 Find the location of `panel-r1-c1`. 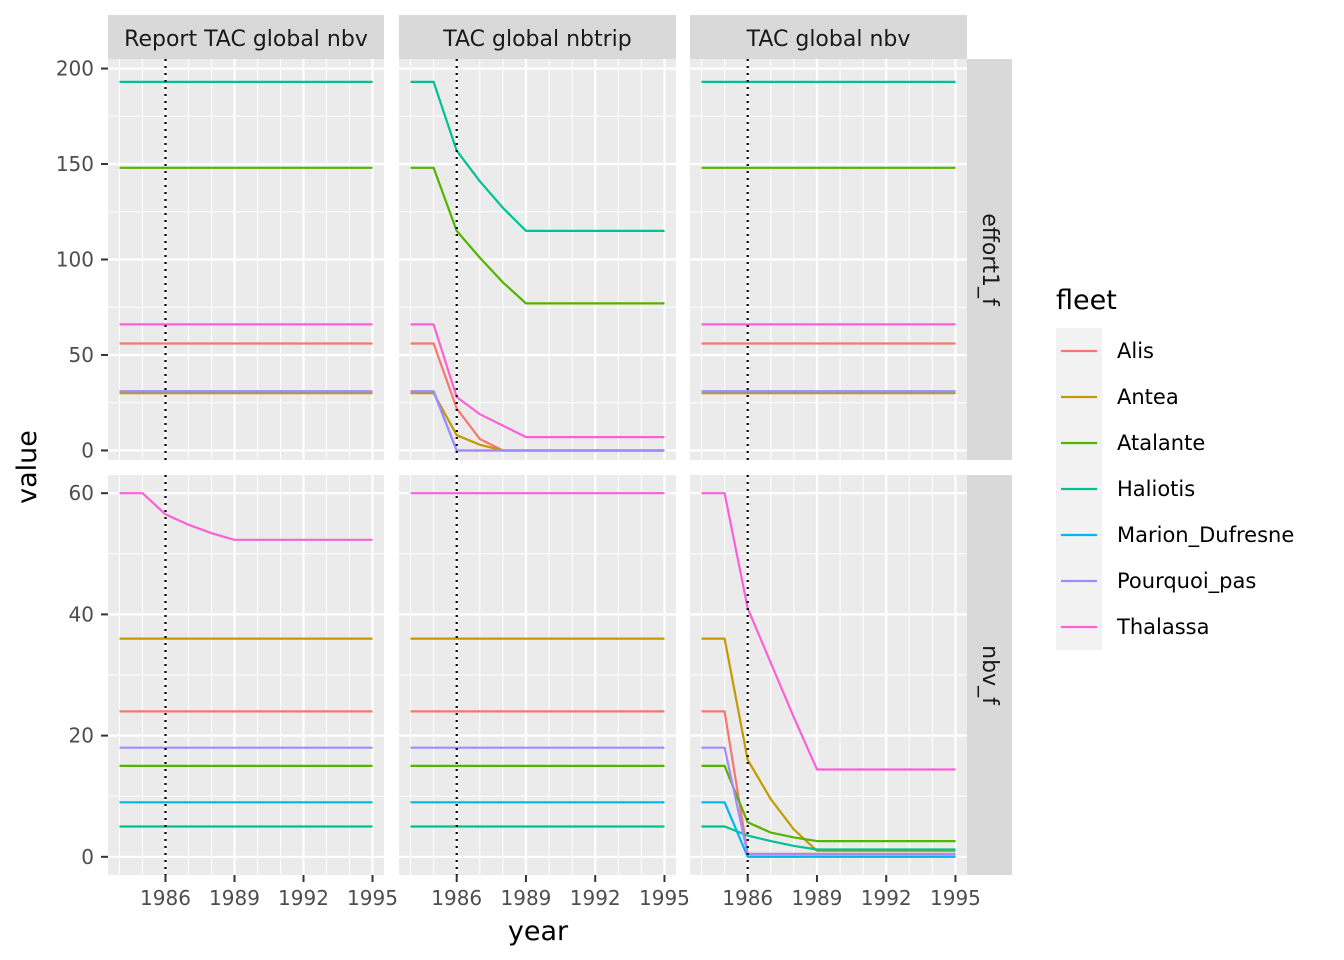

panel-r1-c1 is located at coordinates (537, 675).